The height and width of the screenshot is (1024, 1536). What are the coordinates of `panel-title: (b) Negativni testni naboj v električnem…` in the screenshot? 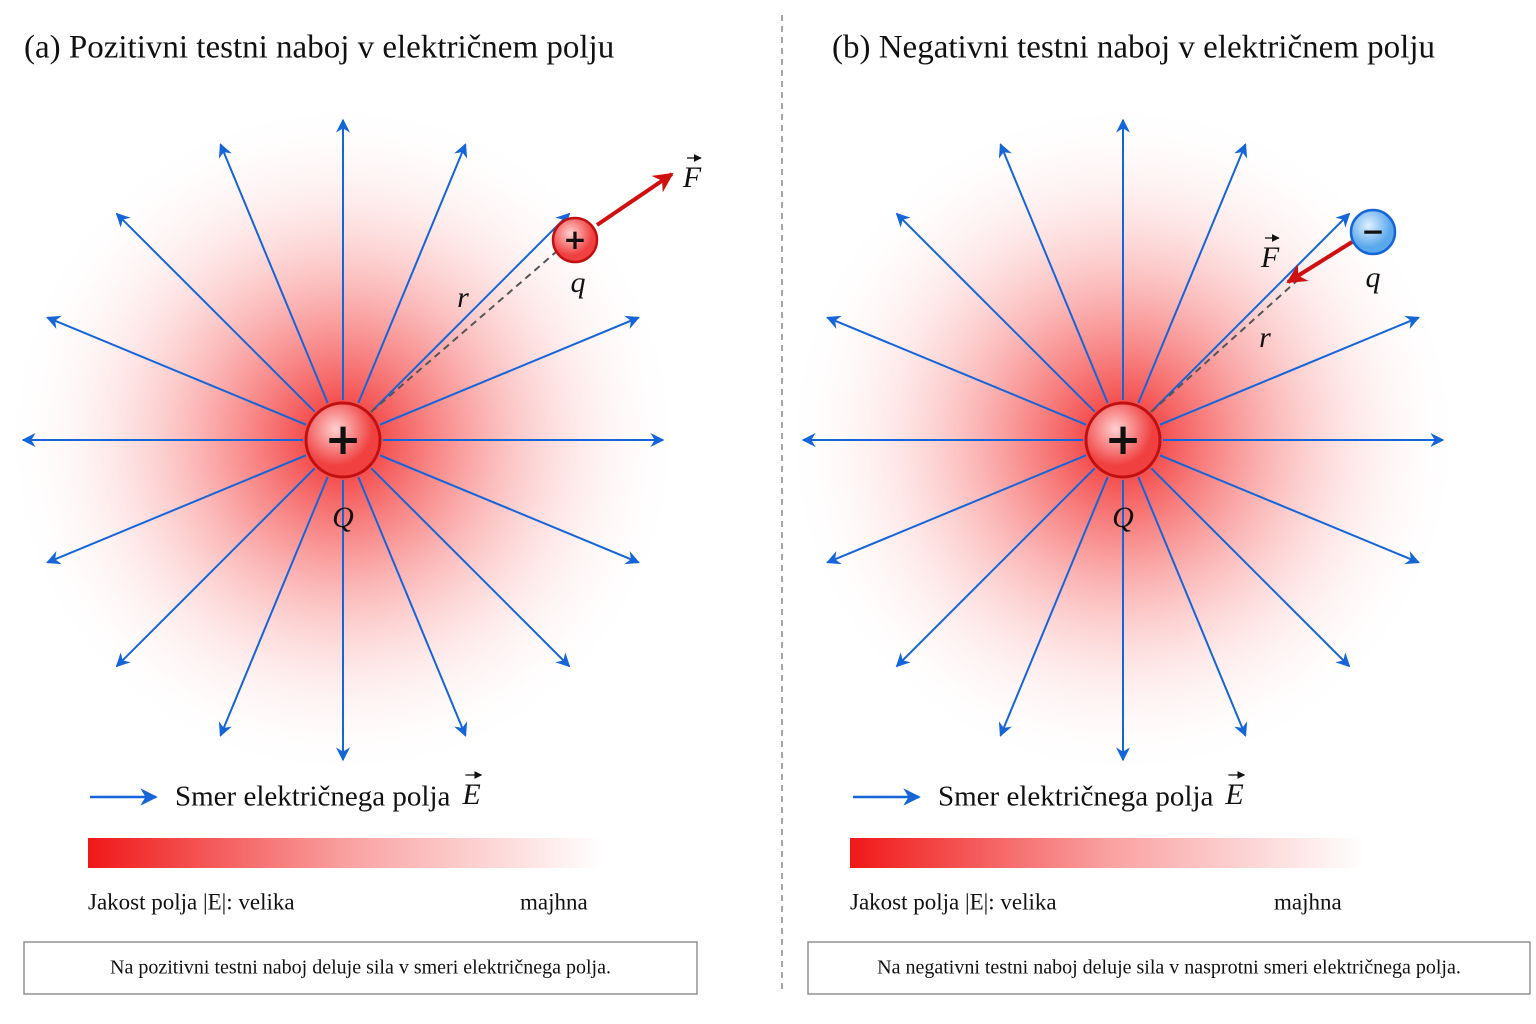 It's located at (1133, 48).